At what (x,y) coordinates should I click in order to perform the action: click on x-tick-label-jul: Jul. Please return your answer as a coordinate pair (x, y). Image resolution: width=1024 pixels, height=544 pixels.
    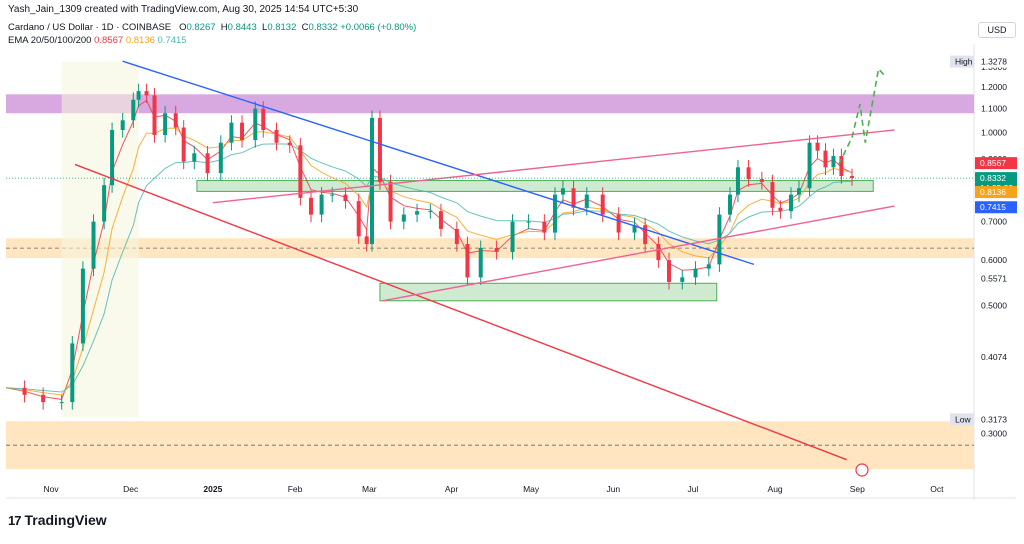
    Looking at the image, I should click on (692, 489).